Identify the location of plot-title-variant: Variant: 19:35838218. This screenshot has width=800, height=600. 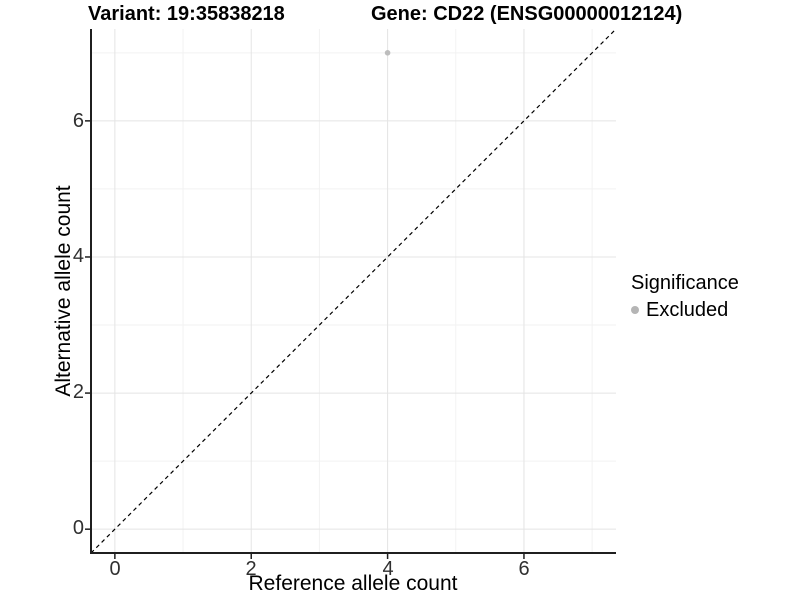
(186, 14).